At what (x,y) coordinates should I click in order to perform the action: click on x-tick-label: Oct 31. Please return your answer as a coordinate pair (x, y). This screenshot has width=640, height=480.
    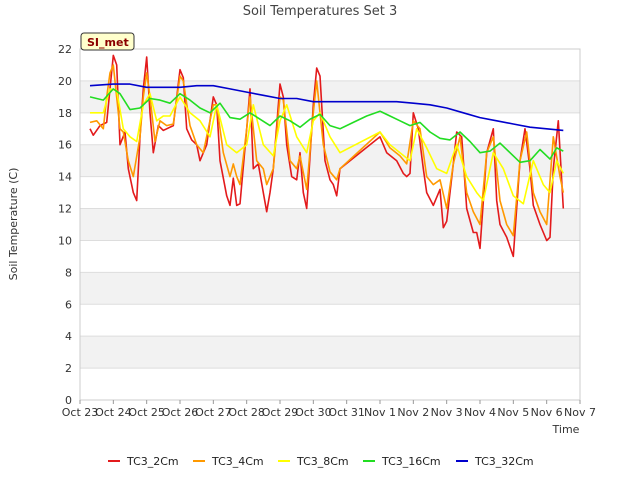
    Looking at the image, I should click on (346, 412).